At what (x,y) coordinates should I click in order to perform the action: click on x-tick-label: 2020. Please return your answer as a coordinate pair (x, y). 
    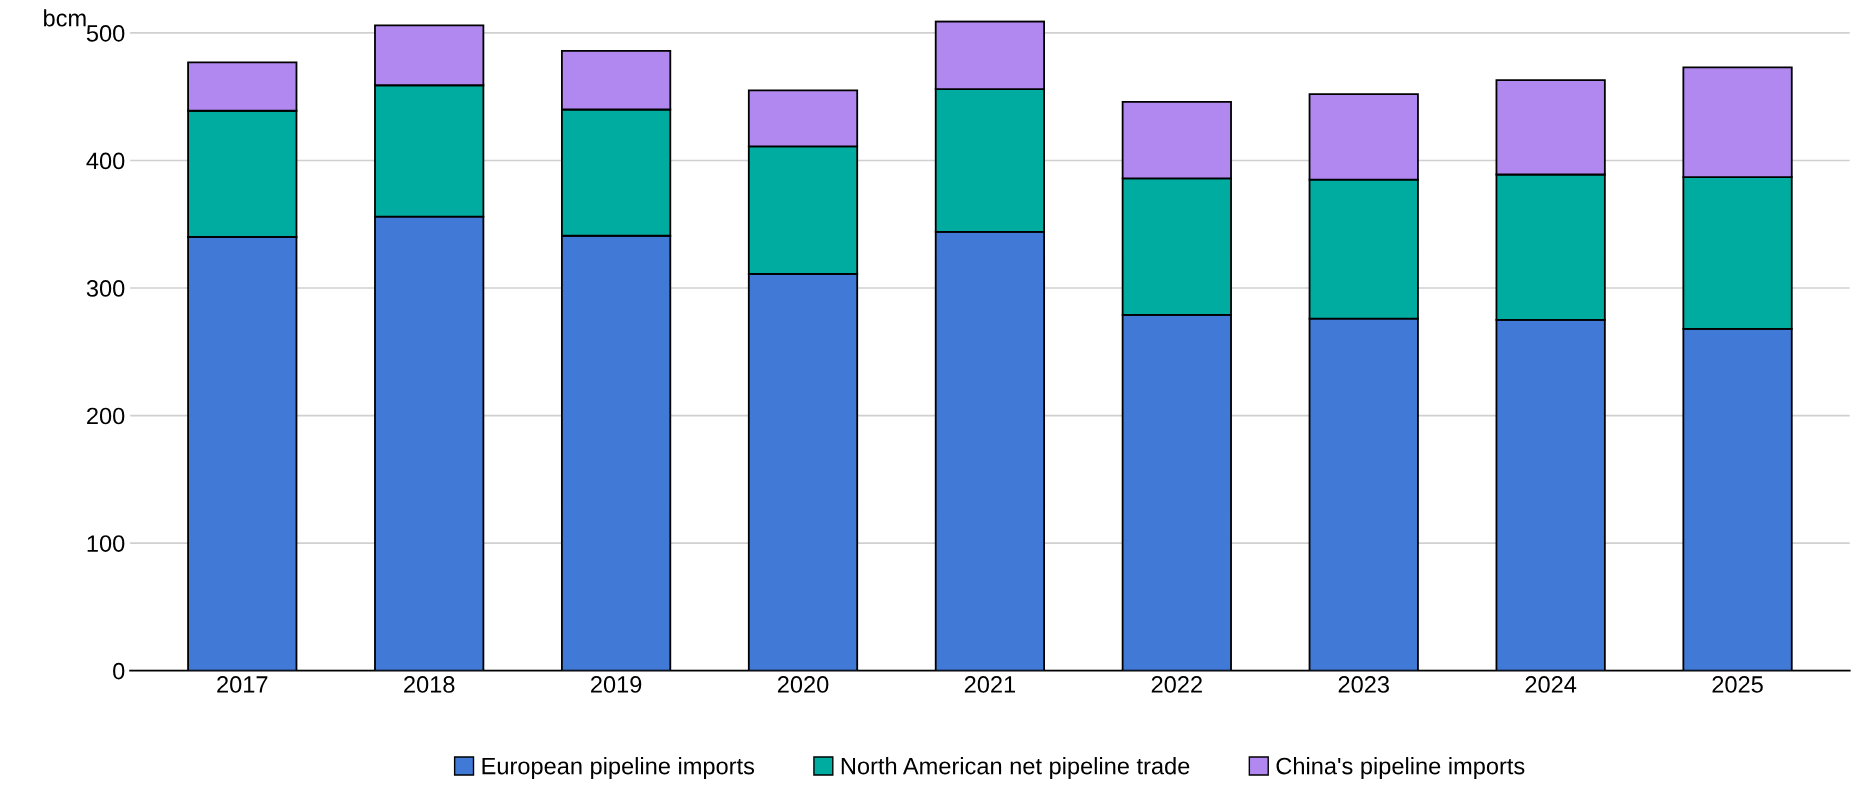
    Looking at the image, I should click on (803, 684).